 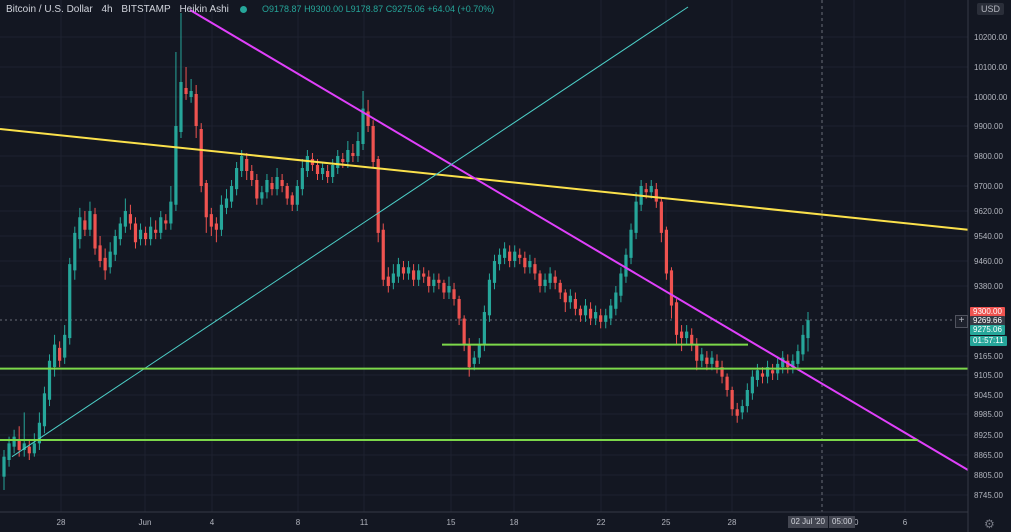 I want to click on x-tick-label: 15, so click(x=451, y=522).